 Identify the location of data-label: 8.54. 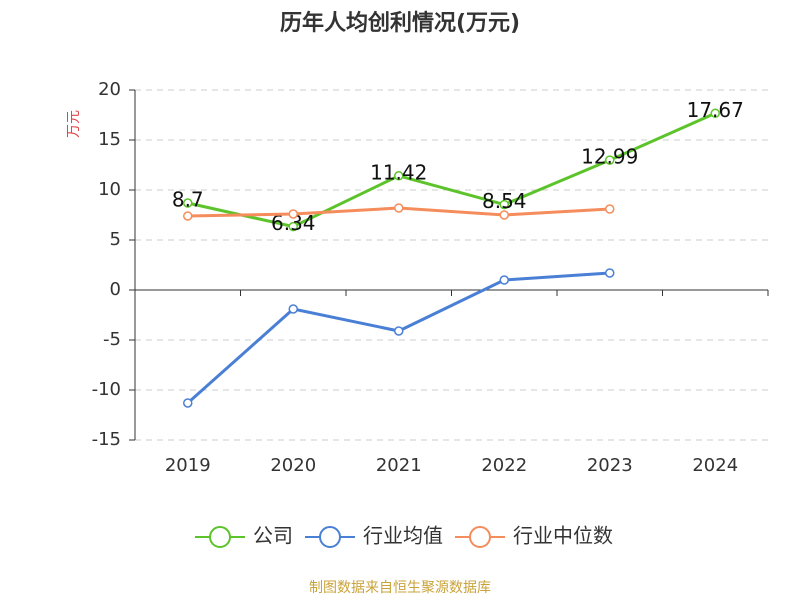
(504, 201).